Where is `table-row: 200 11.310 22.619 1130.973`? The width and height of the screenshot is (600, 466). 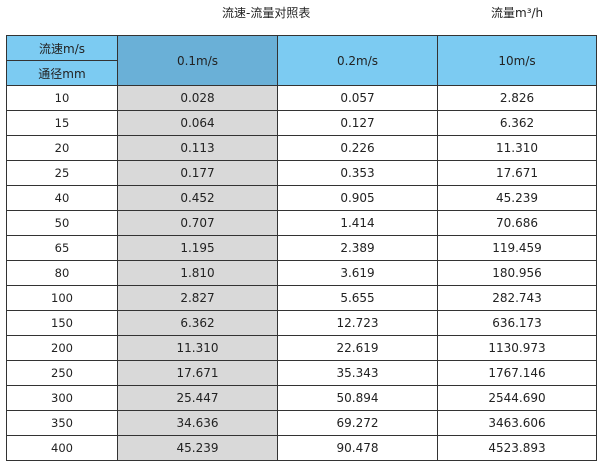
table-row: 200 11.310 22.619 1130.973 is located at coordinates (301, 348).